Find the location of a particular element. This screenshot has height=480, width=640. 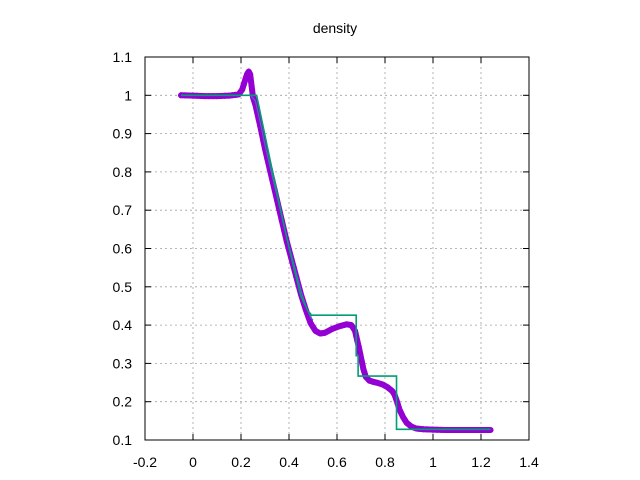

x-tick-label: 0.4 is located at coordinates (289, 462).